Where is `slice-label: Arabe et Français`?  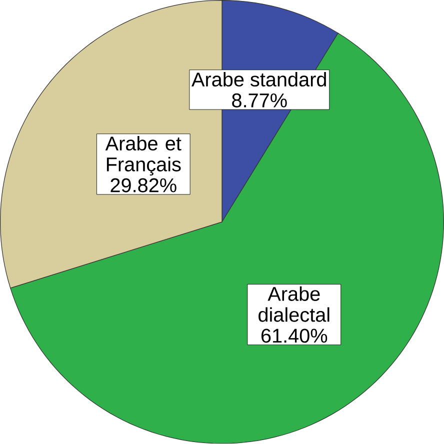
slice-label: Arabe et Français is located at coordinates (143, 156).